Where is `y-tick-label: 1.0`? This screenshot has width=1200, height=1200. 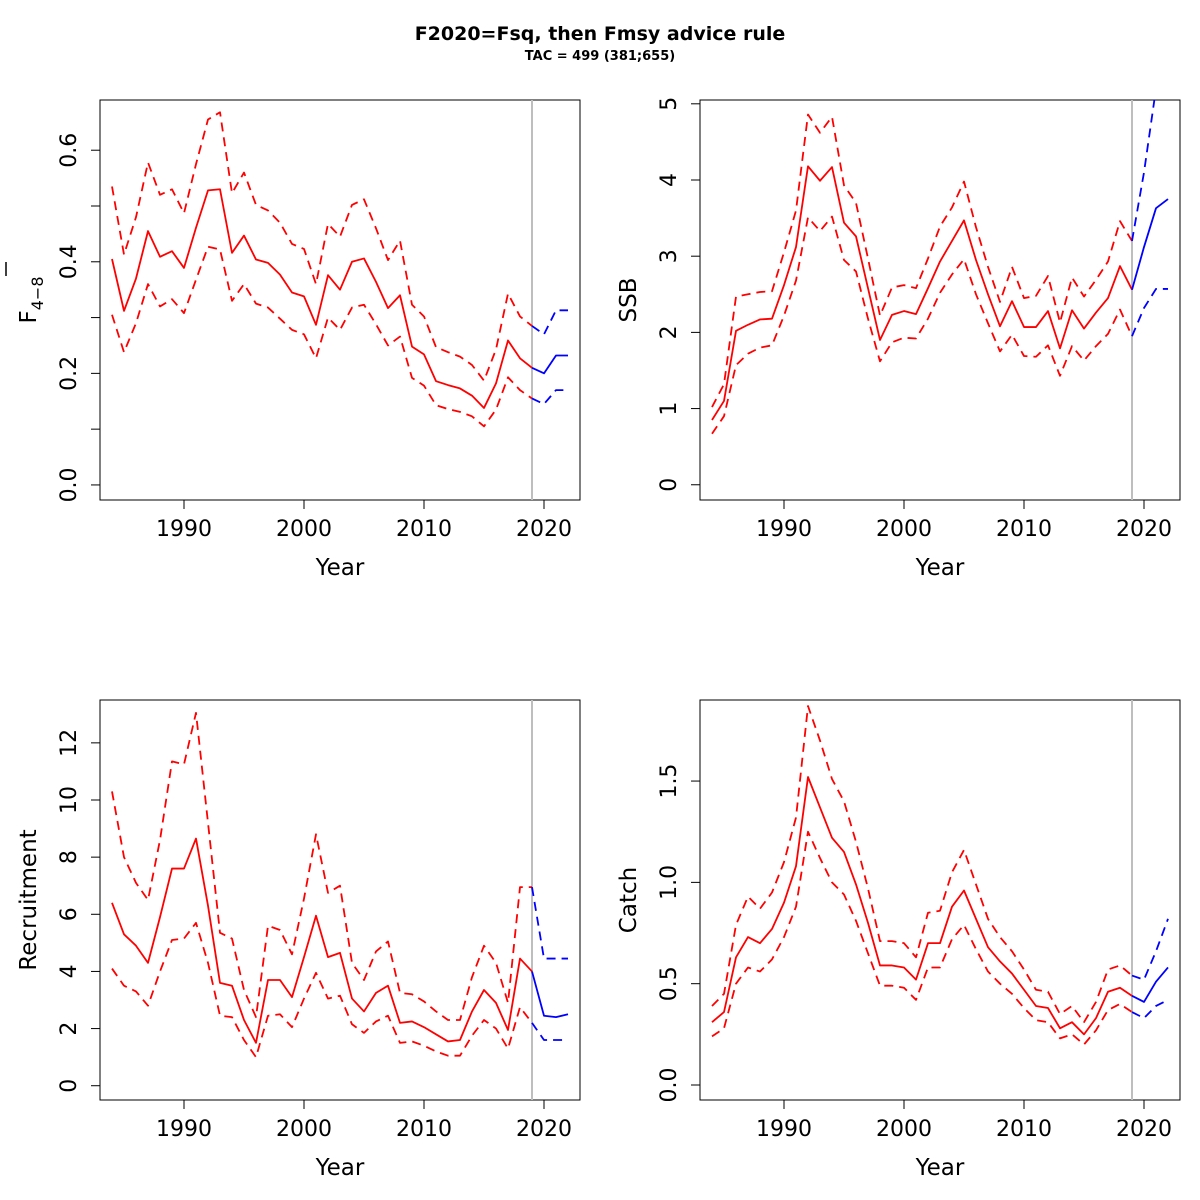
y-tick-label: 1.0 is located at coordinates (669, 882).